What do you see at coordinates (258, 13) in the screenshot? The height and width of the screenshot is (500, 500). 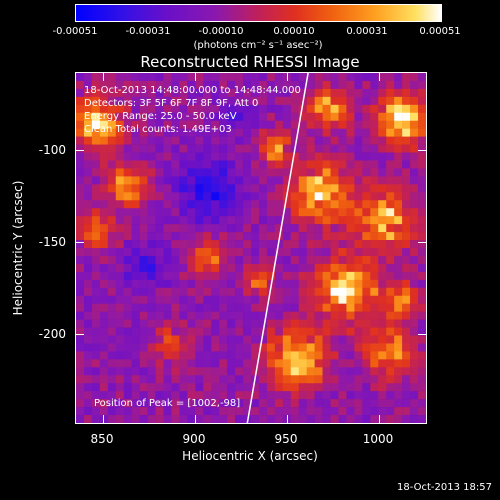 I see `colorbar` at bounding box center [258, 13].